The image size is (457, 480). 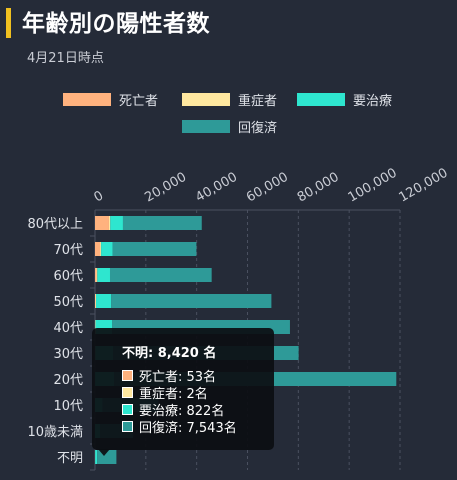 I want to click on y-category-label: 80代以上, so click(x=55, y=224).